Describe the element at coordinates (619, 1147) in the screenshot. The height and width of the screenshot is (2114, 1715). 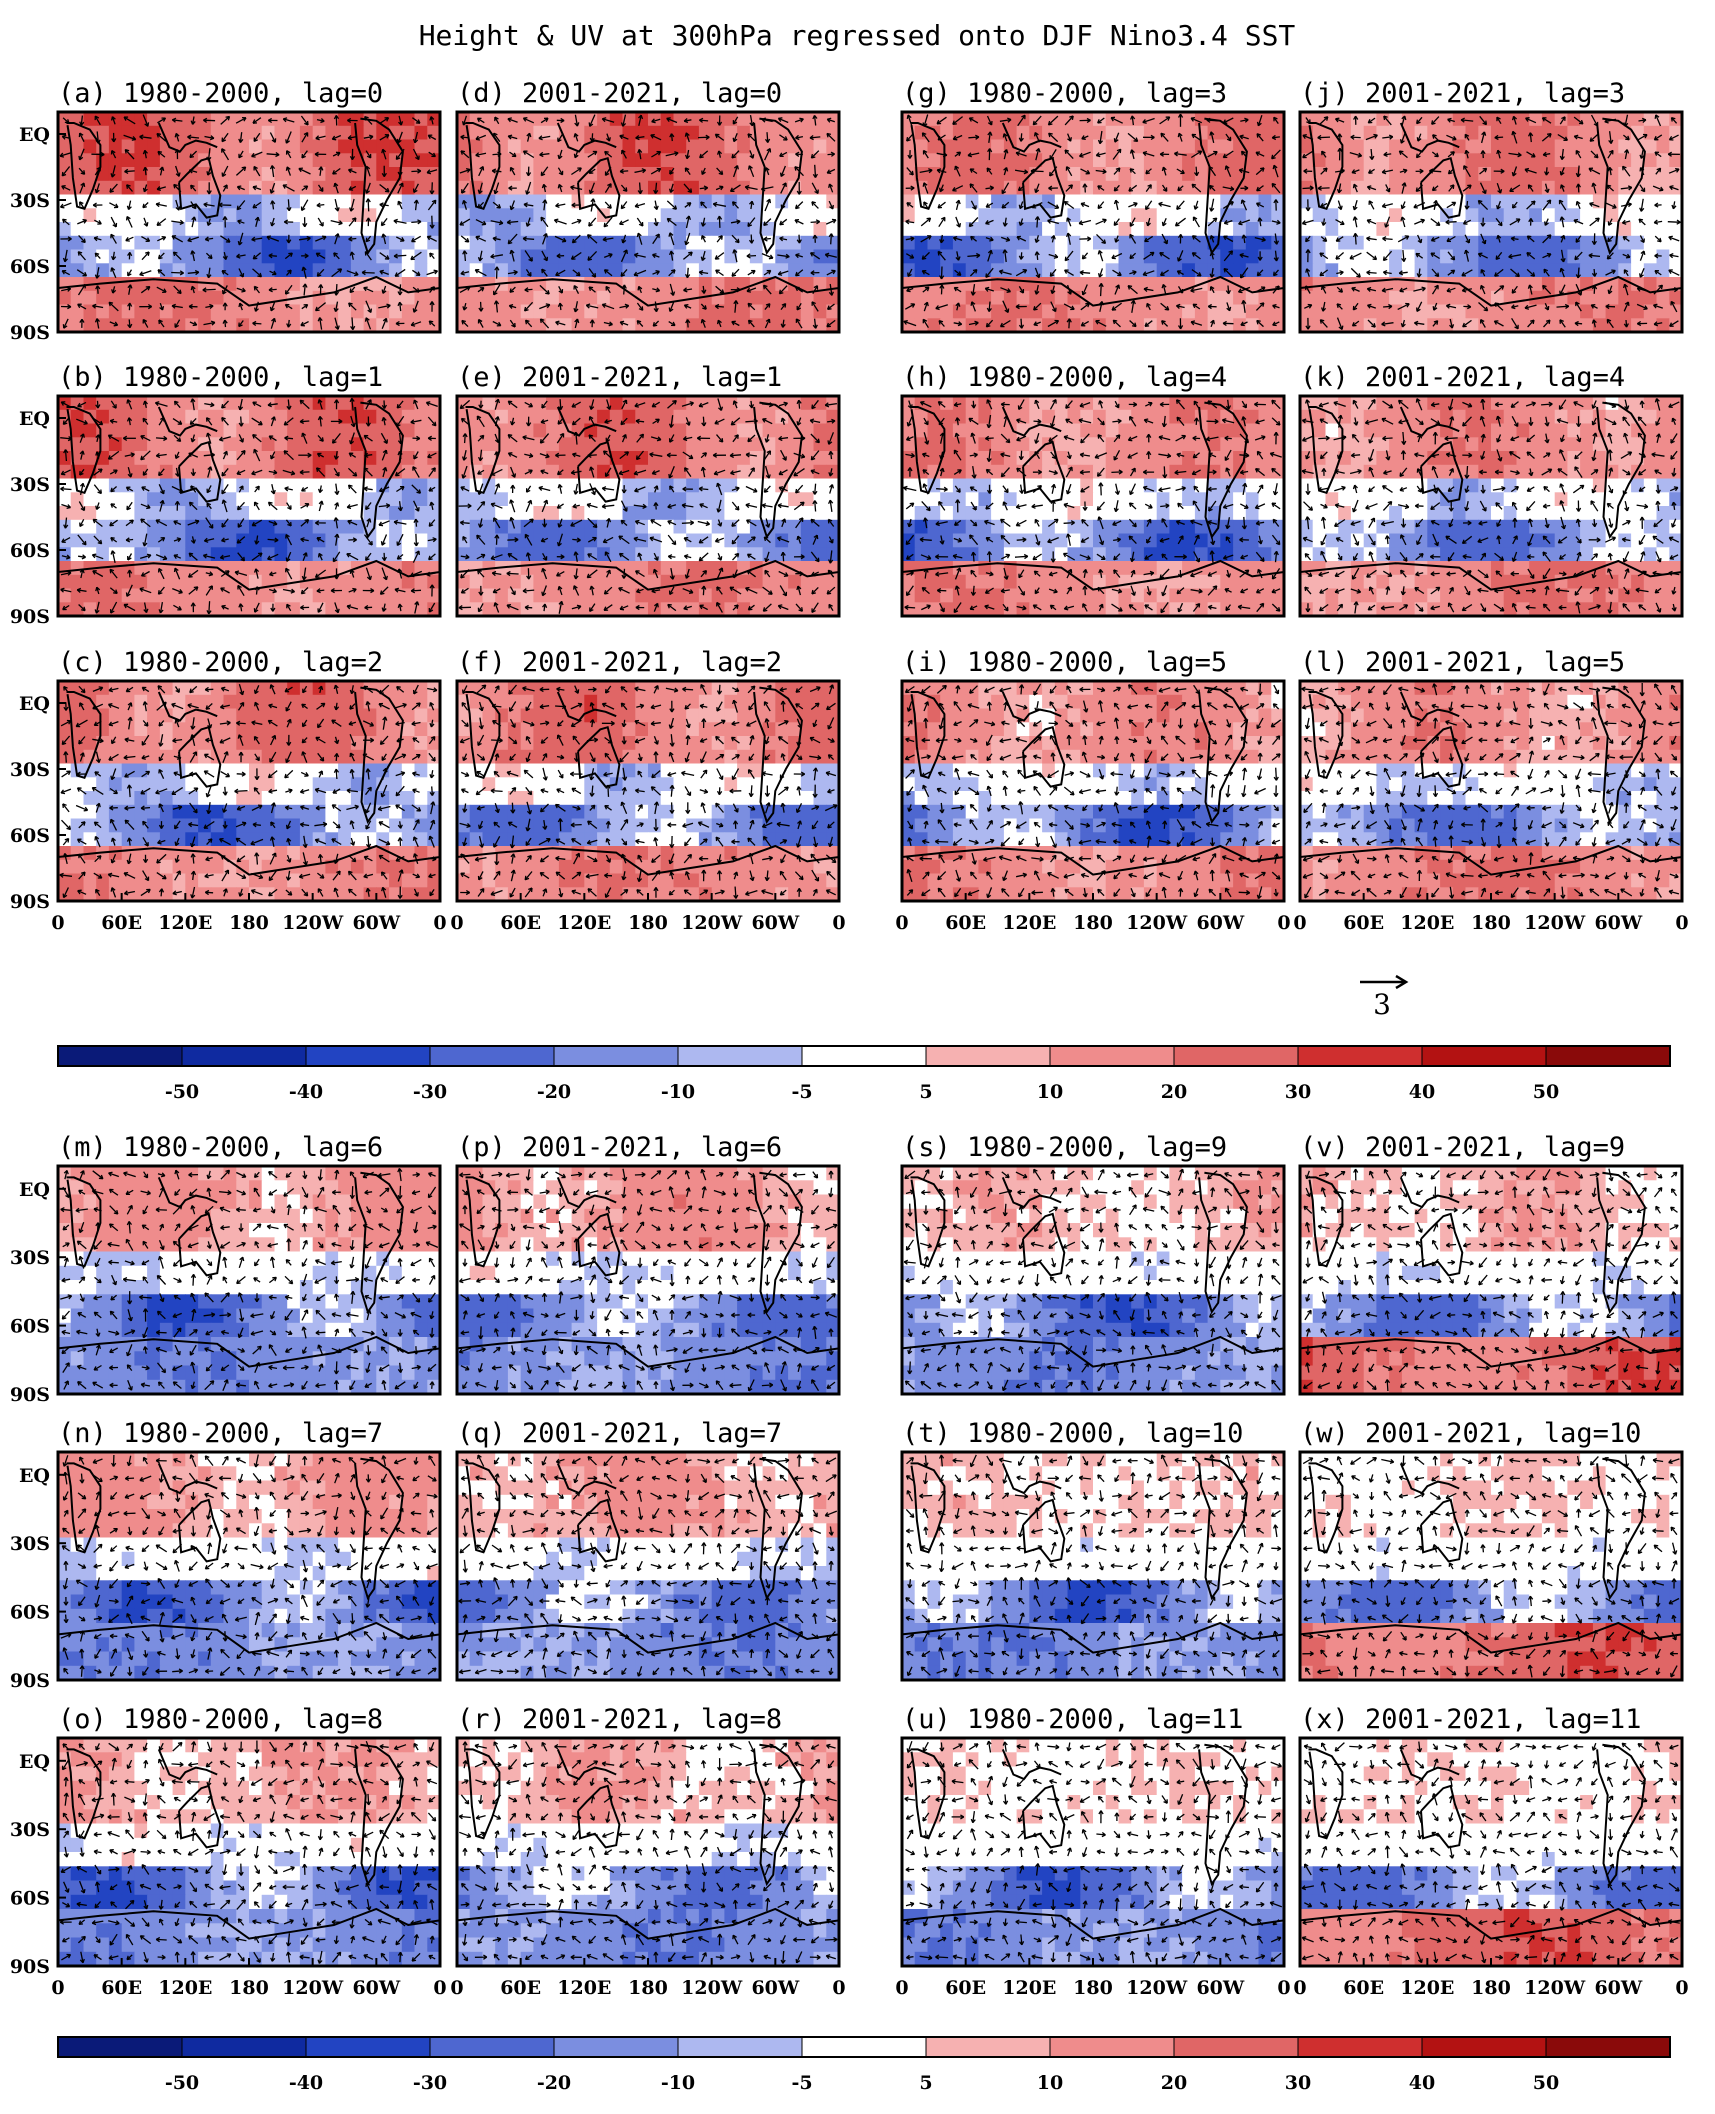
I see `panel-title: (p) 2001-2021, lag=6` at that location.